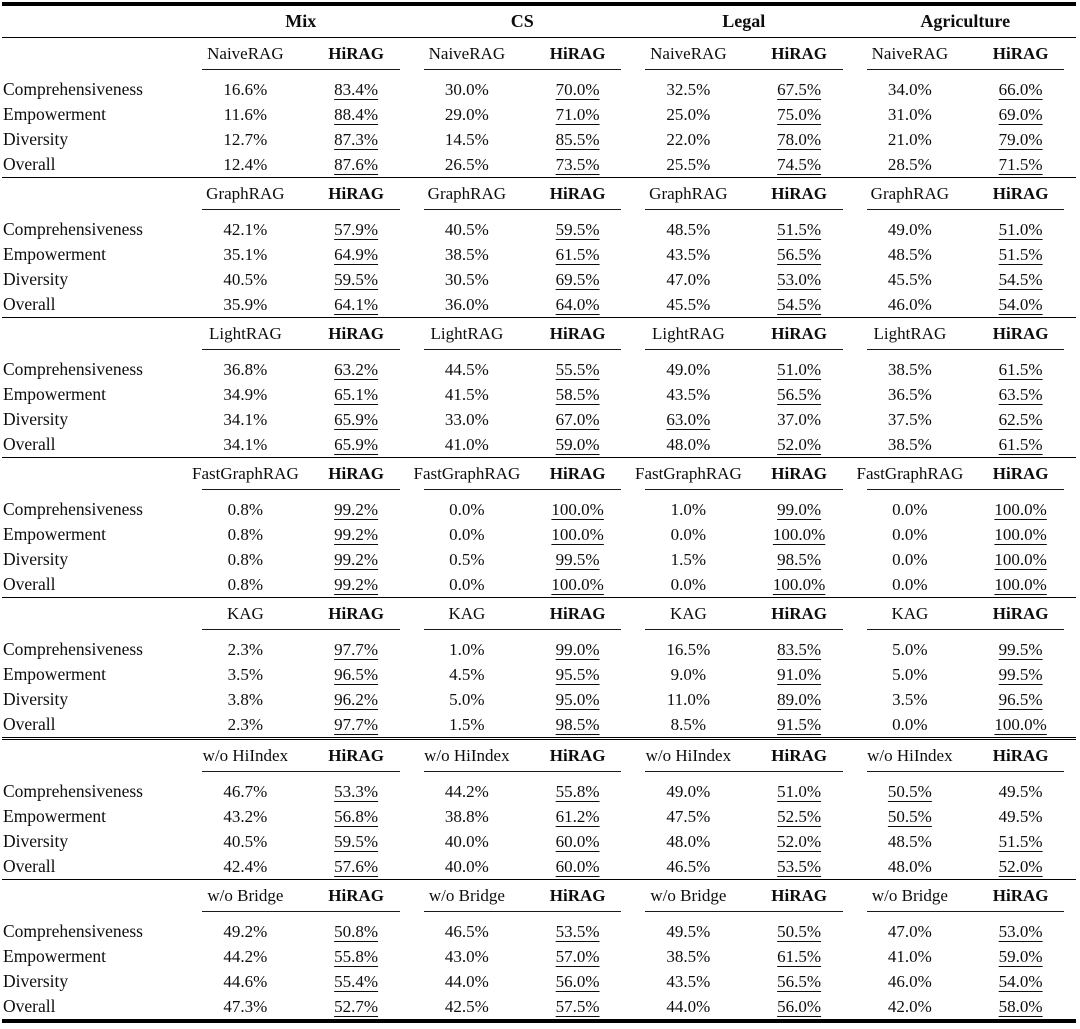 The width and height of the screenshot is (1080, 1029). What do you see at coordinates (910, 229) in the screenshot?
I see `baseline-value-cell: 49.0%` at bounding box center [910, 229].